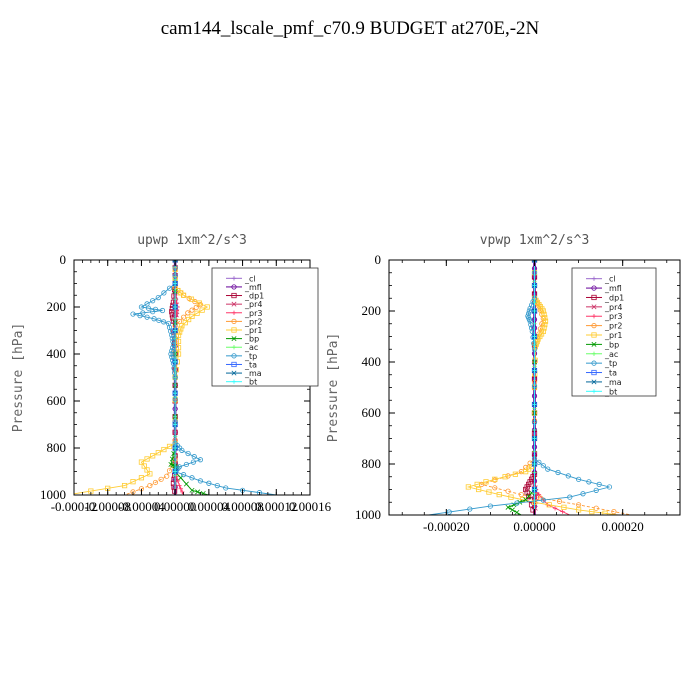 This screenshot has height=700, width=700. I want to click on series-line-pr2, so click(163, 377).